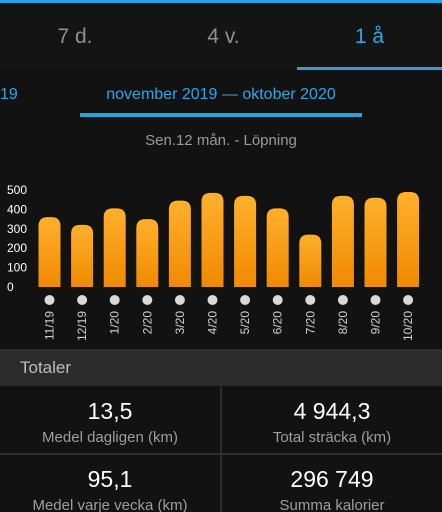 The width and height of the screenshot is (442, 512). I want to click on stat-label: Total sträcka (km), so click(332, 437).